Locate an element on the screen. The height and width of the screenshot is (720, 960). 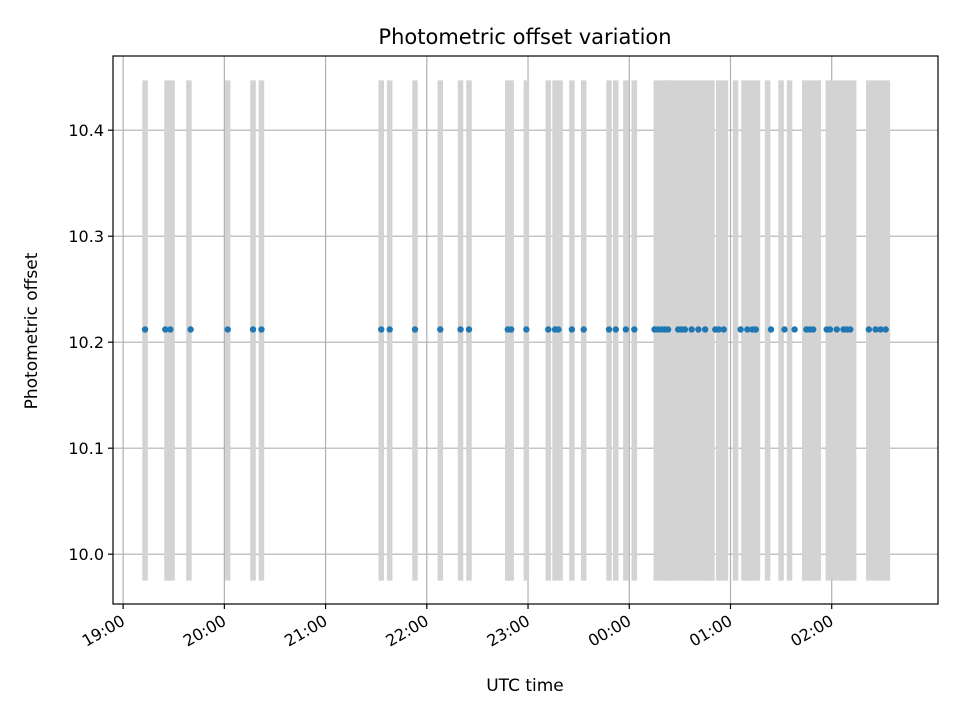
y-tick-label: 10.3 is located at coordinates (86, 236).